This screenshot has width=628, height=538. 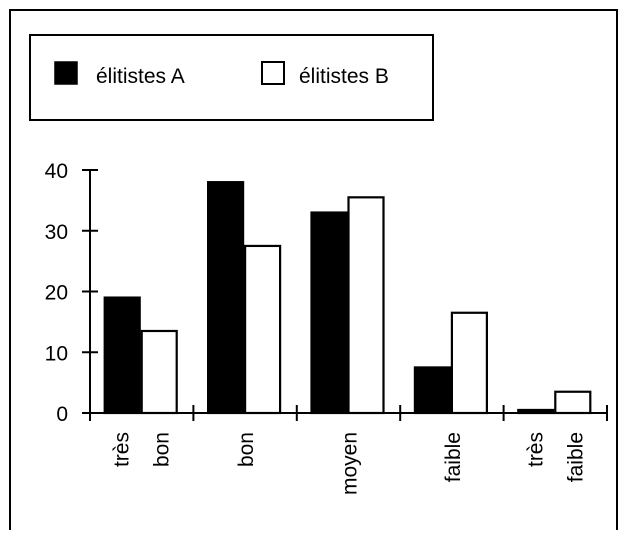 What do you see at coordinates (56, 293) in the screenshot?
I see `y-tick-label: 20` at bounding box center [56, 293].